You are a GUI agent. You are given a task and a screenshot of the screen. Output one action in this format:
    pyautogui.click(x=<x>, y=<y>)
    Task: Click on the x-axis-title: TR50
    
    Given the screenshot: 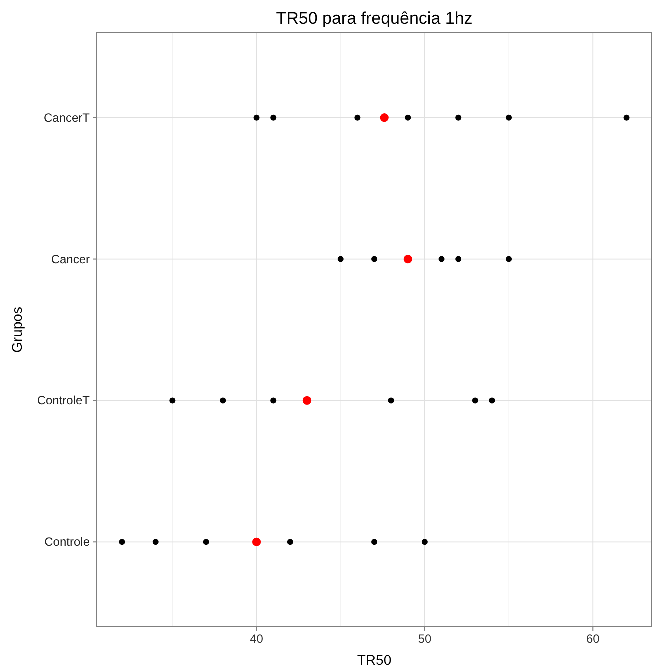 What is the action you would take?
    pyautogui.click(x=374, y=660)
    